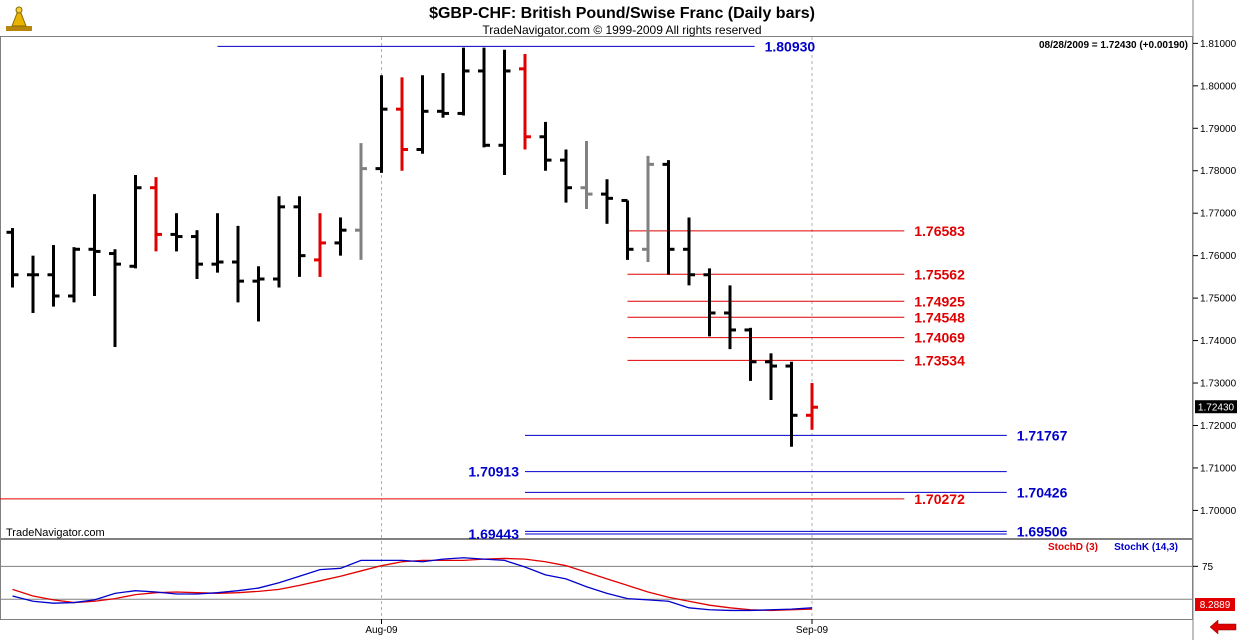  I want to click on y-tick-label: 1.70000, so click(1218, 511).